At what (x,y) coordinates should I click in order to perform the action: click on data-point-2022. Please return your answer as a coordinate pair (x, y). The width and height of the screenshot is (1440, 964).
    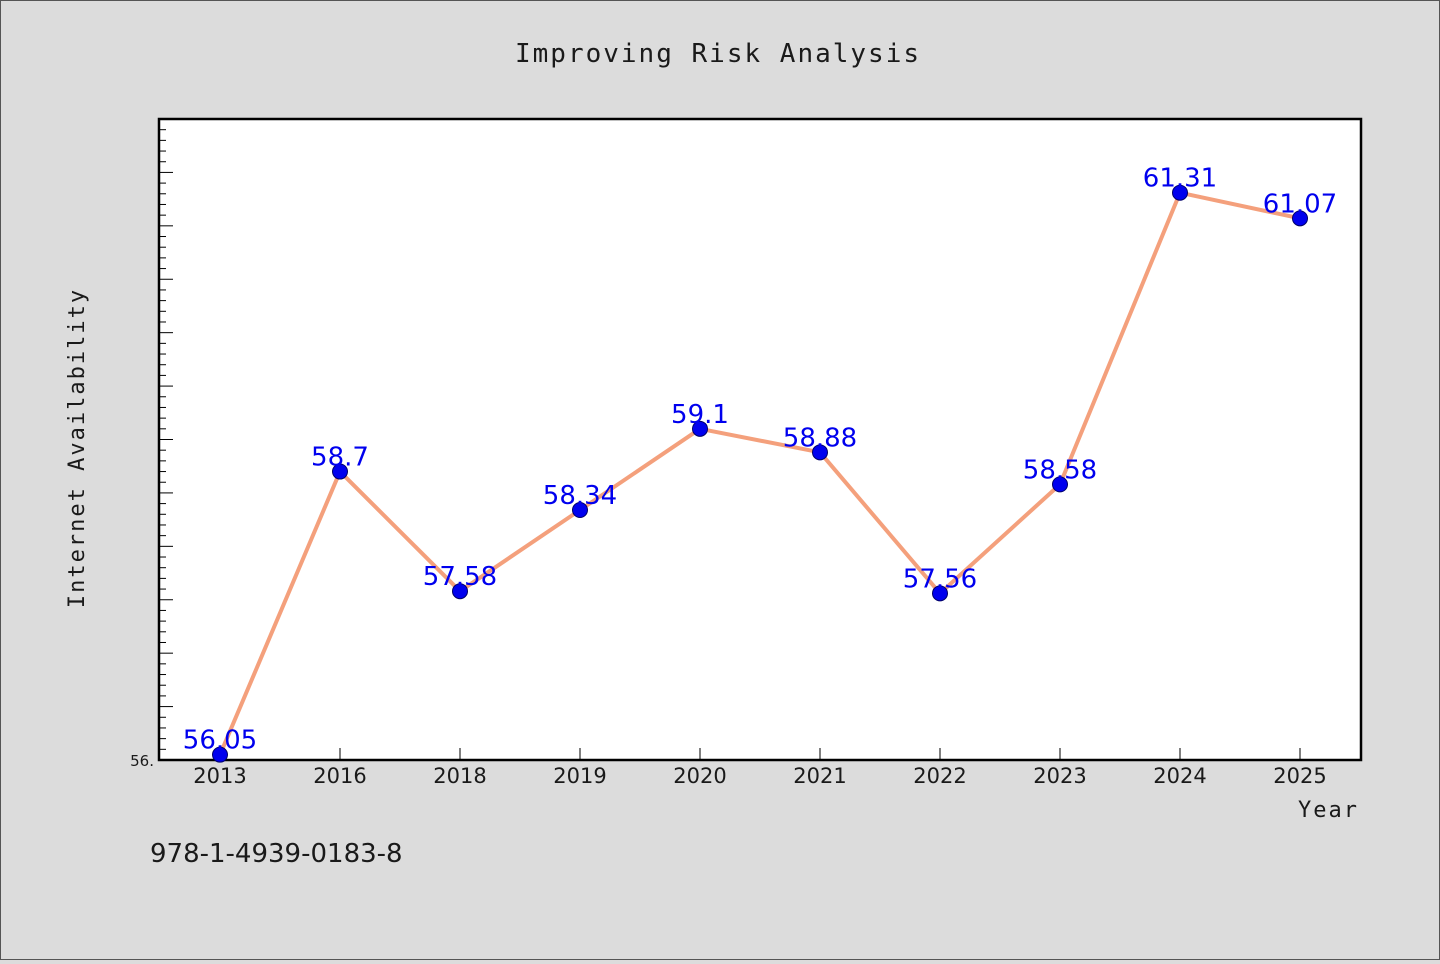
    Looking at the image, I should click on (940, 593).